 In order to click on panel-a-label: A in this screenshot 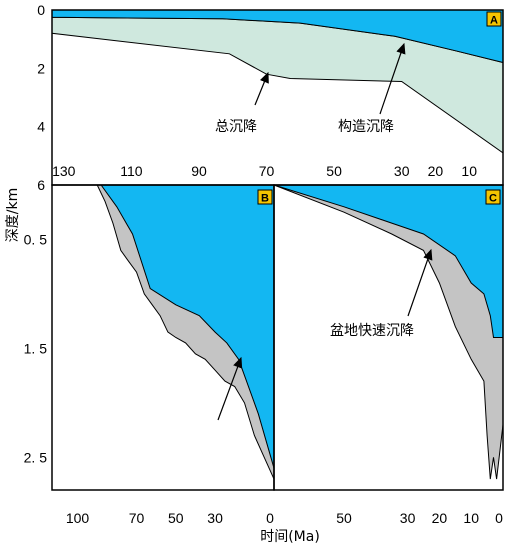, I will do `click(494, 21)`.